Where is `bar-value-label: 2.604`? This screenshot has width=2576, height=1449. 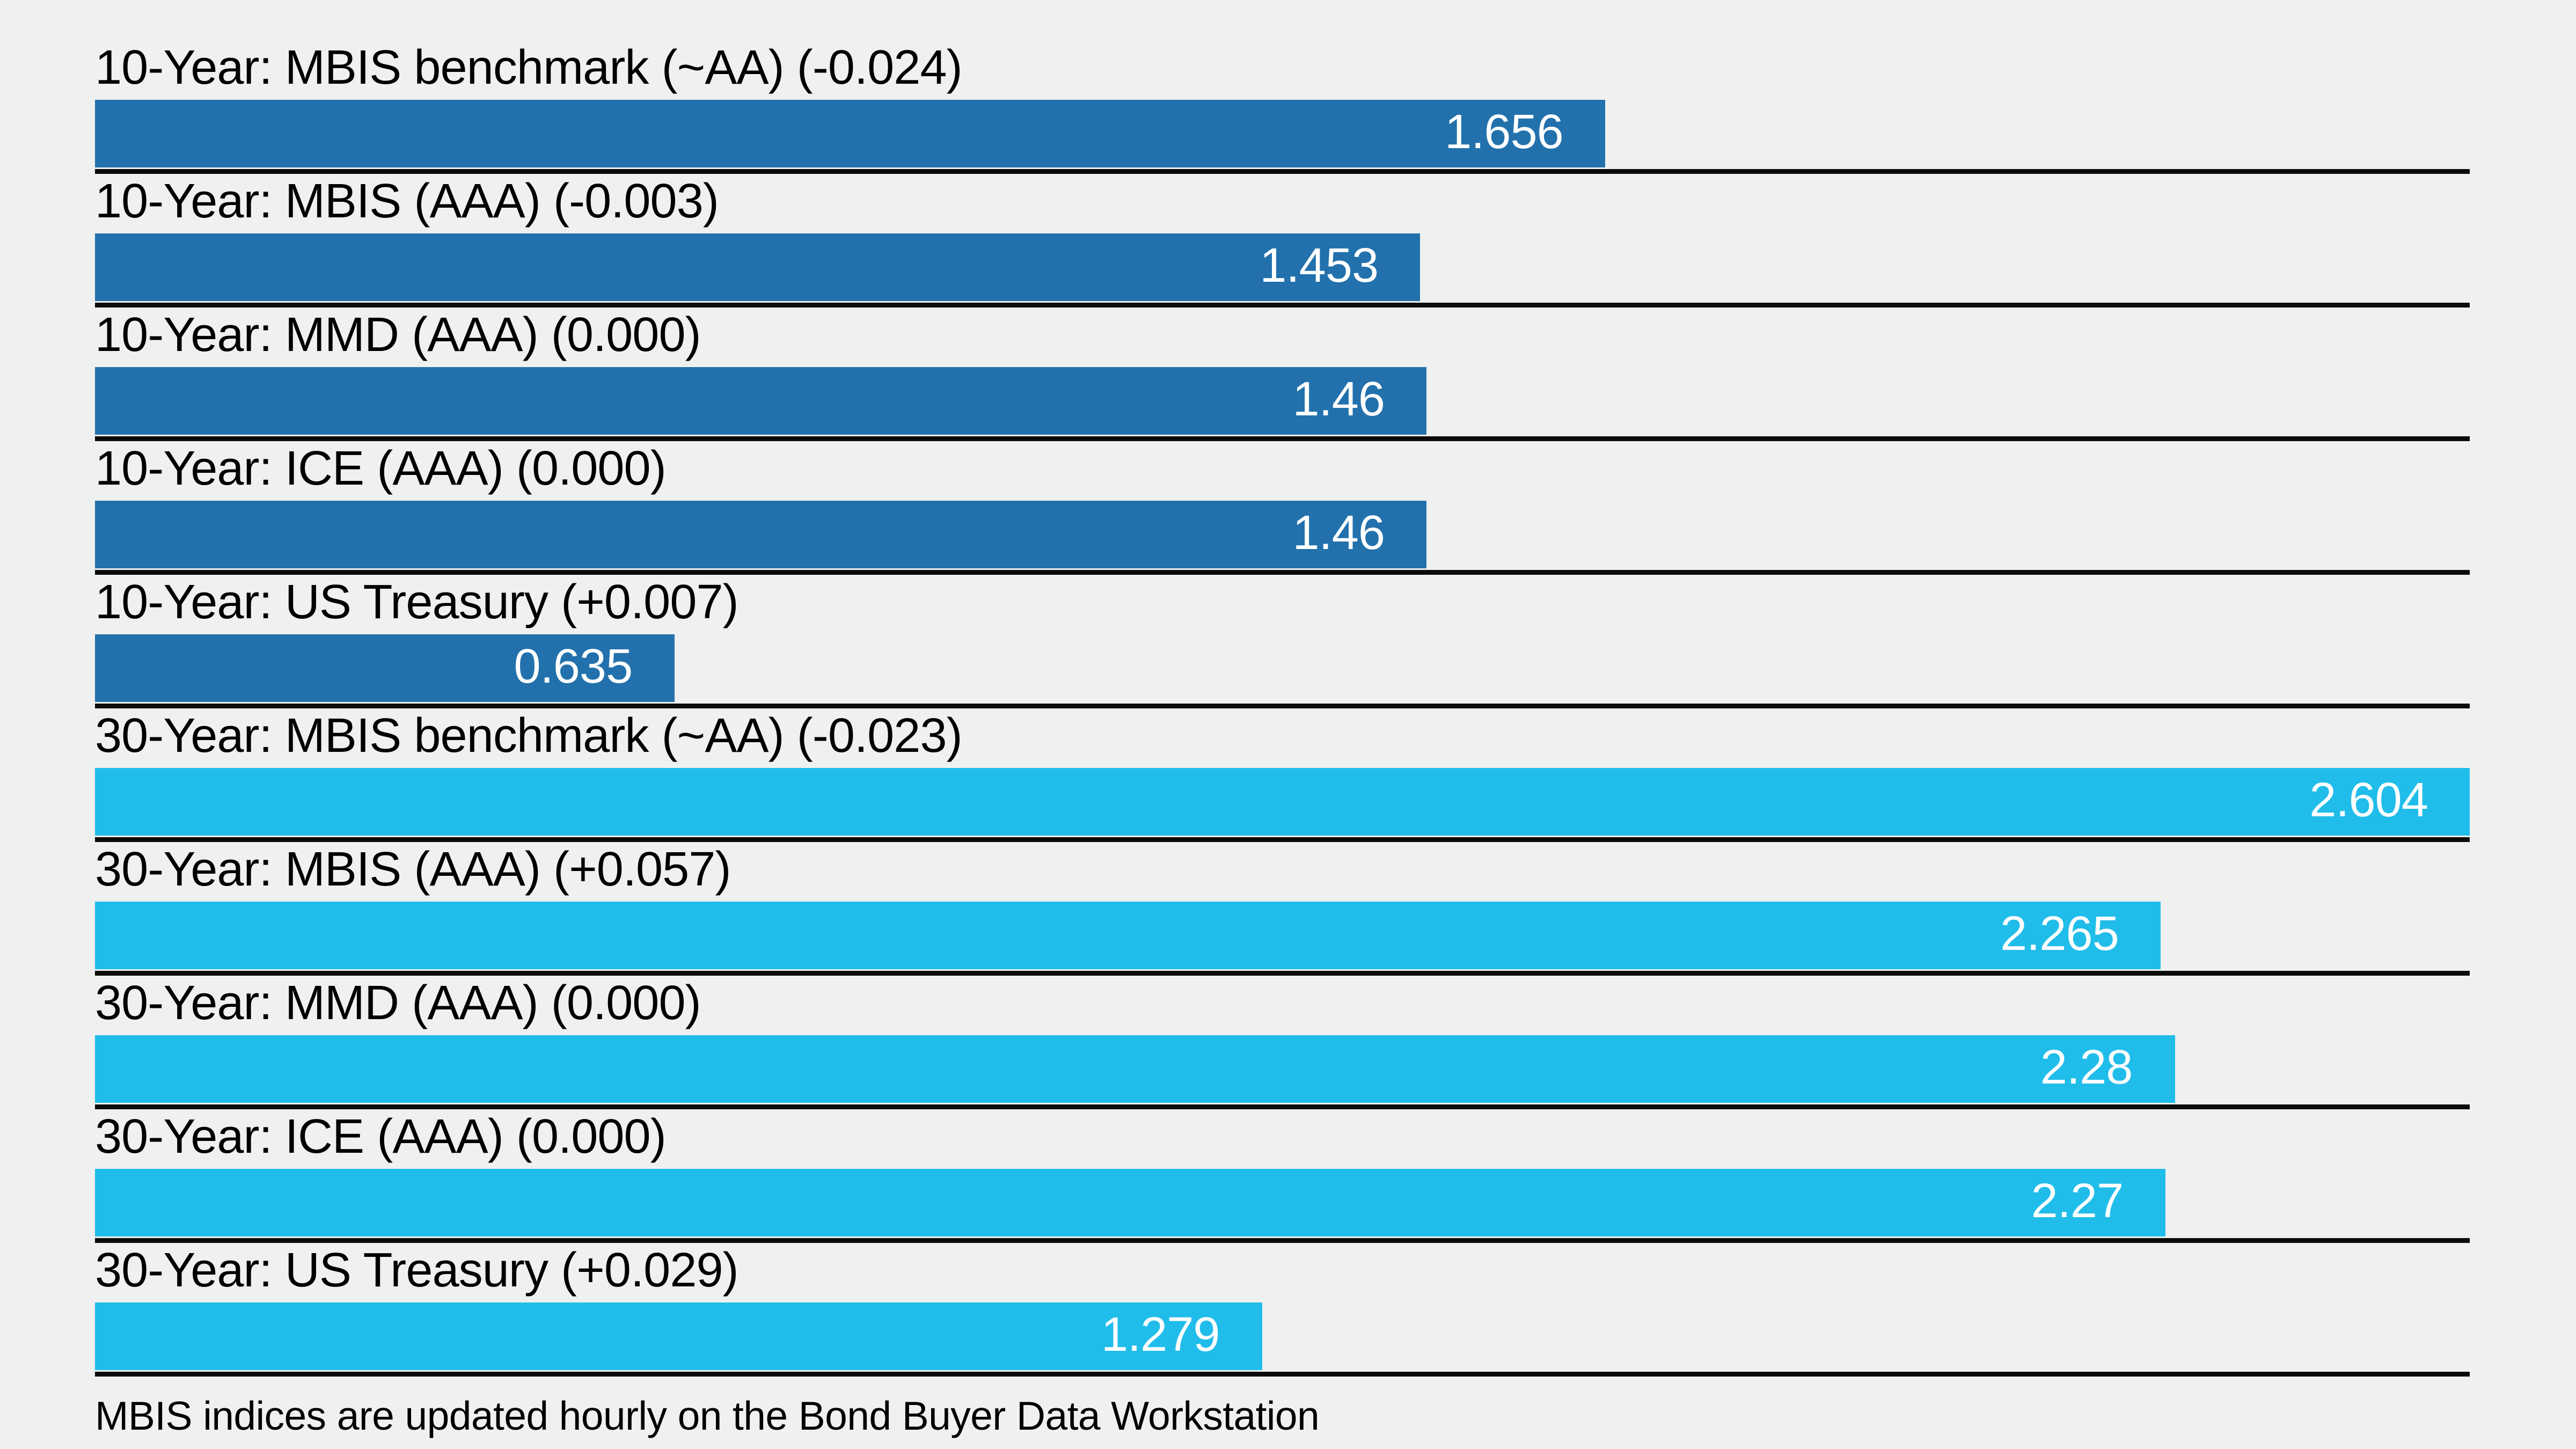 bar-value-label: 2.604 is located at coordinates (2368, 801).